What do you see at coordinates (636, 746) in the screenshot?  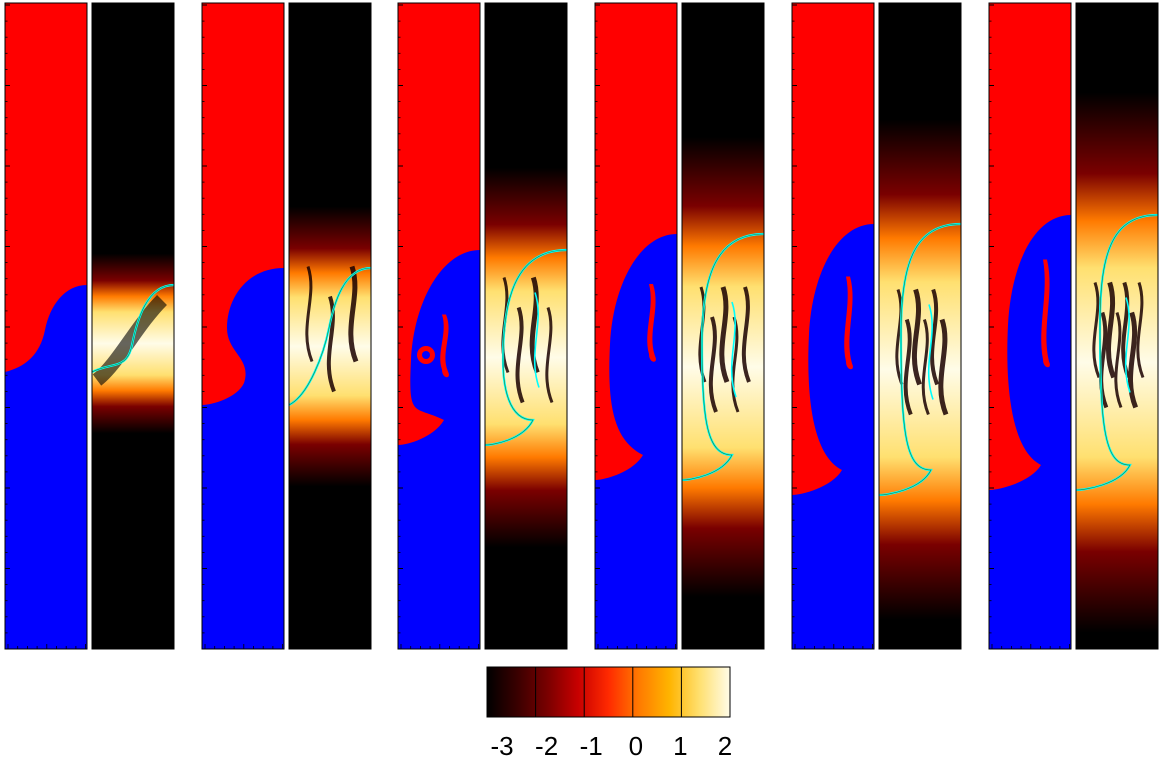 I see `colorbar-tick-label: 0` at bounding box center [636, 746].